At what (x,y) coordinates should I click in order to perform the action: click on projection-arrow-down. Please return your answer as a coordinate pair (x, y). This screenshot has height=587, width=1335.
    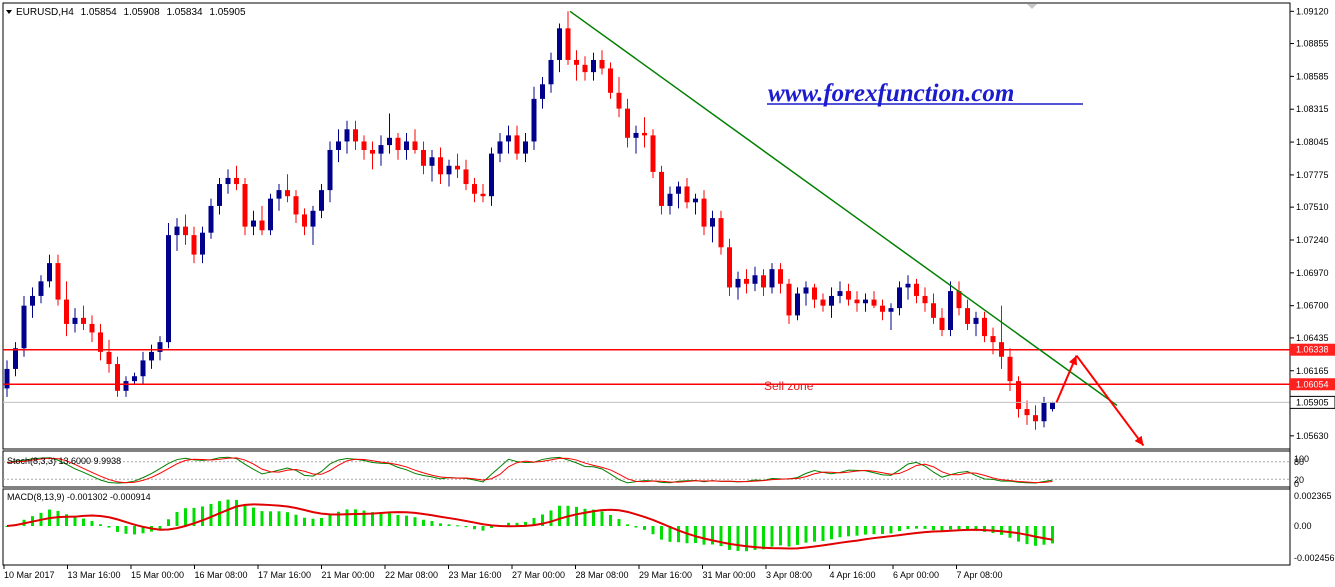
    Looking at the image, I should click on (1110, 400).